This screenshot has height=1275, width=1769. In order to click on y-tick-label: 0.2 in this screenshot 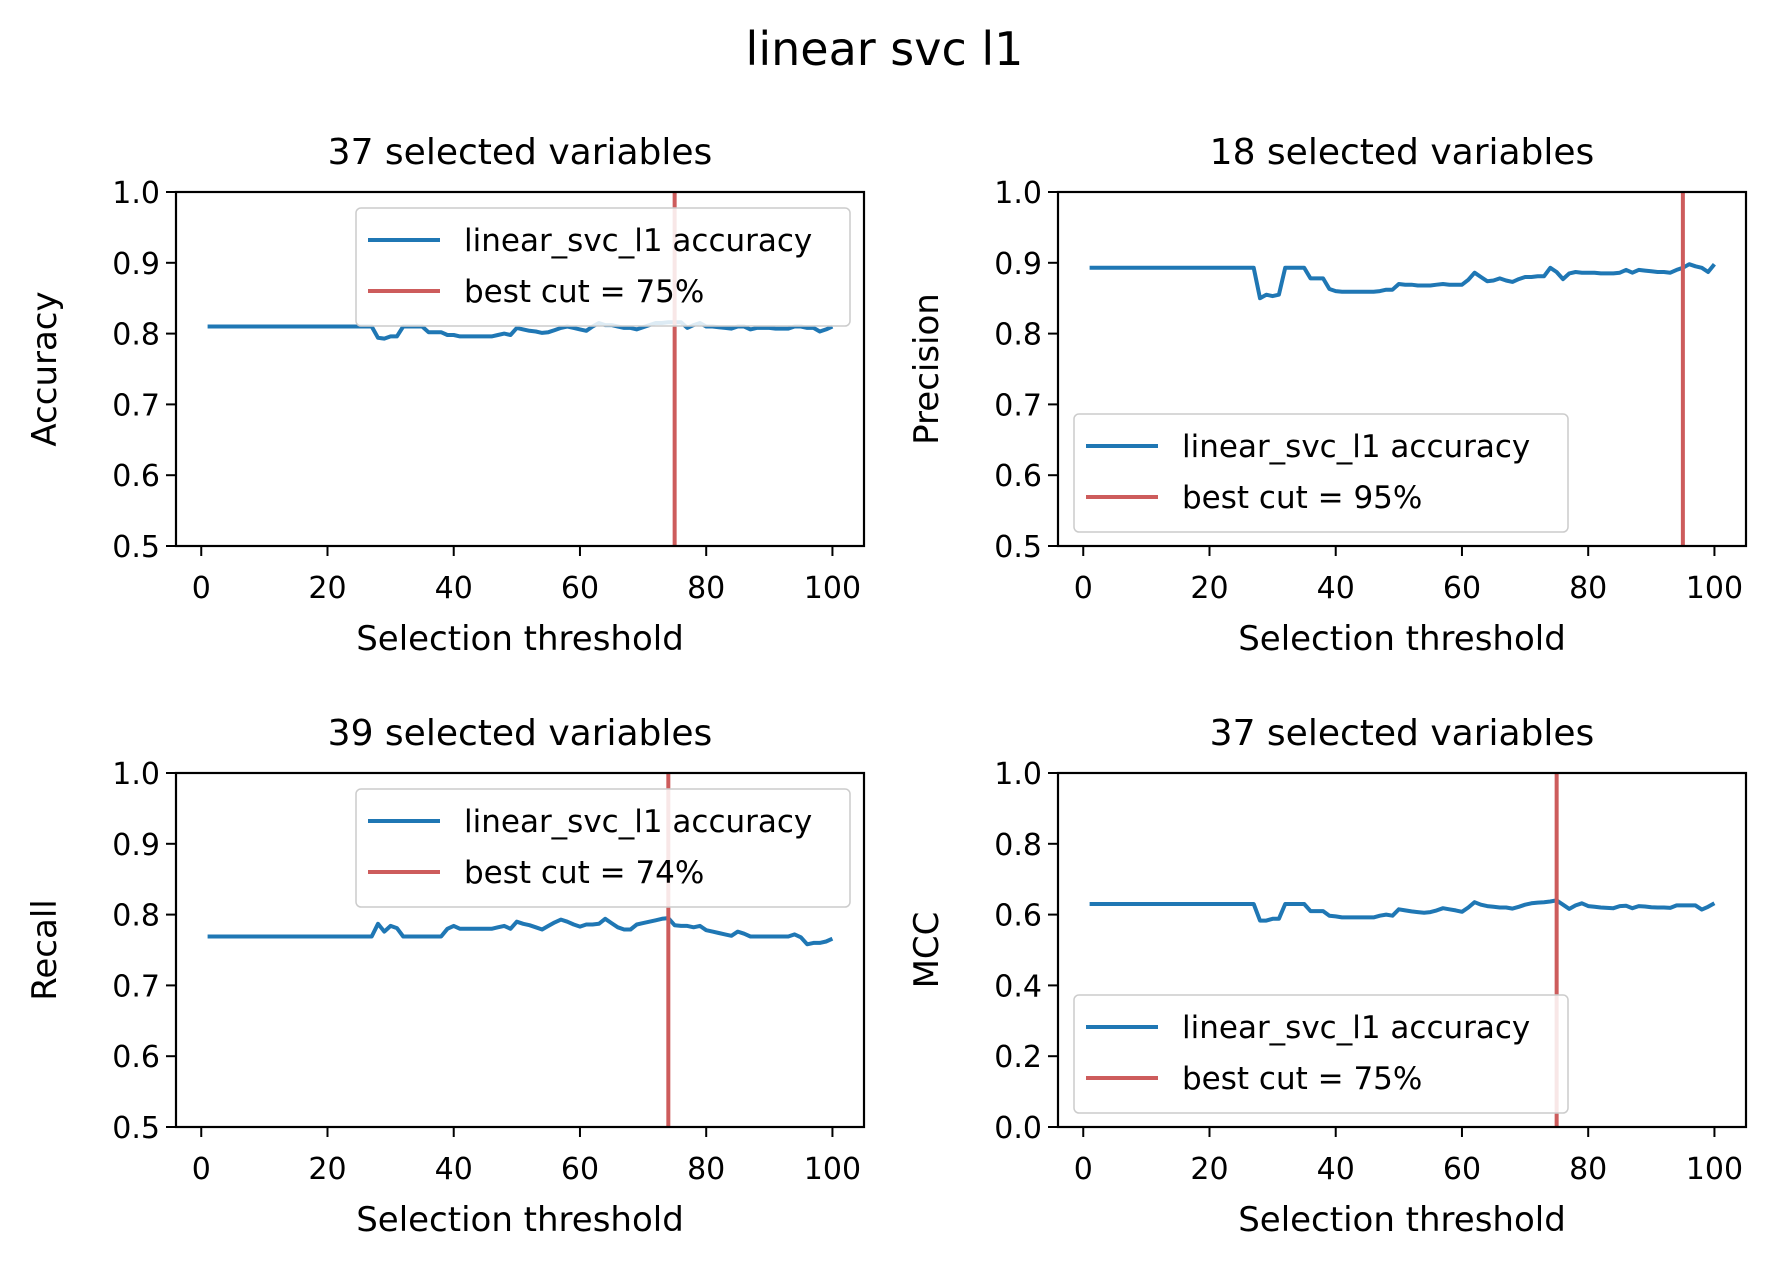, I will do `click(1018, 1057)`.